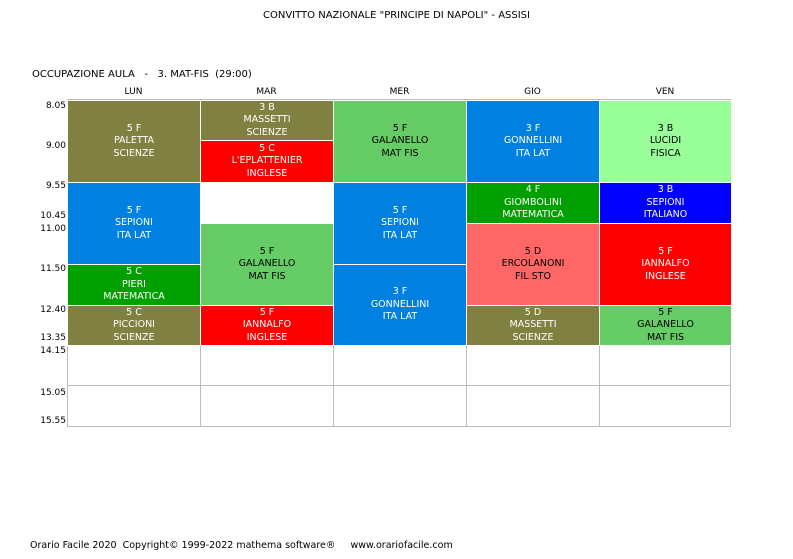  What do you see at coordinates (401, 545) in the screenshot?
I see `footer-website: www.orariofacile.com` at bounding box center [401, 545].